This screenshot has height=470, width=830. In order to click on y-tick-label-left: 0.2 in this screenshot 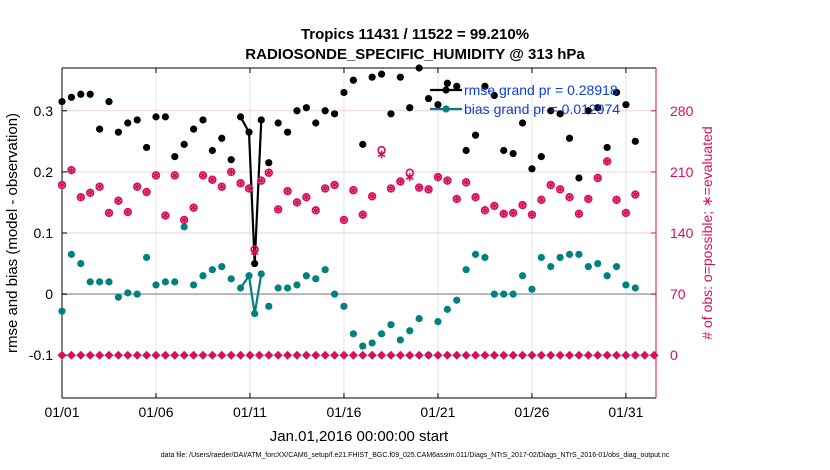, I will do `click(44, 172)`.